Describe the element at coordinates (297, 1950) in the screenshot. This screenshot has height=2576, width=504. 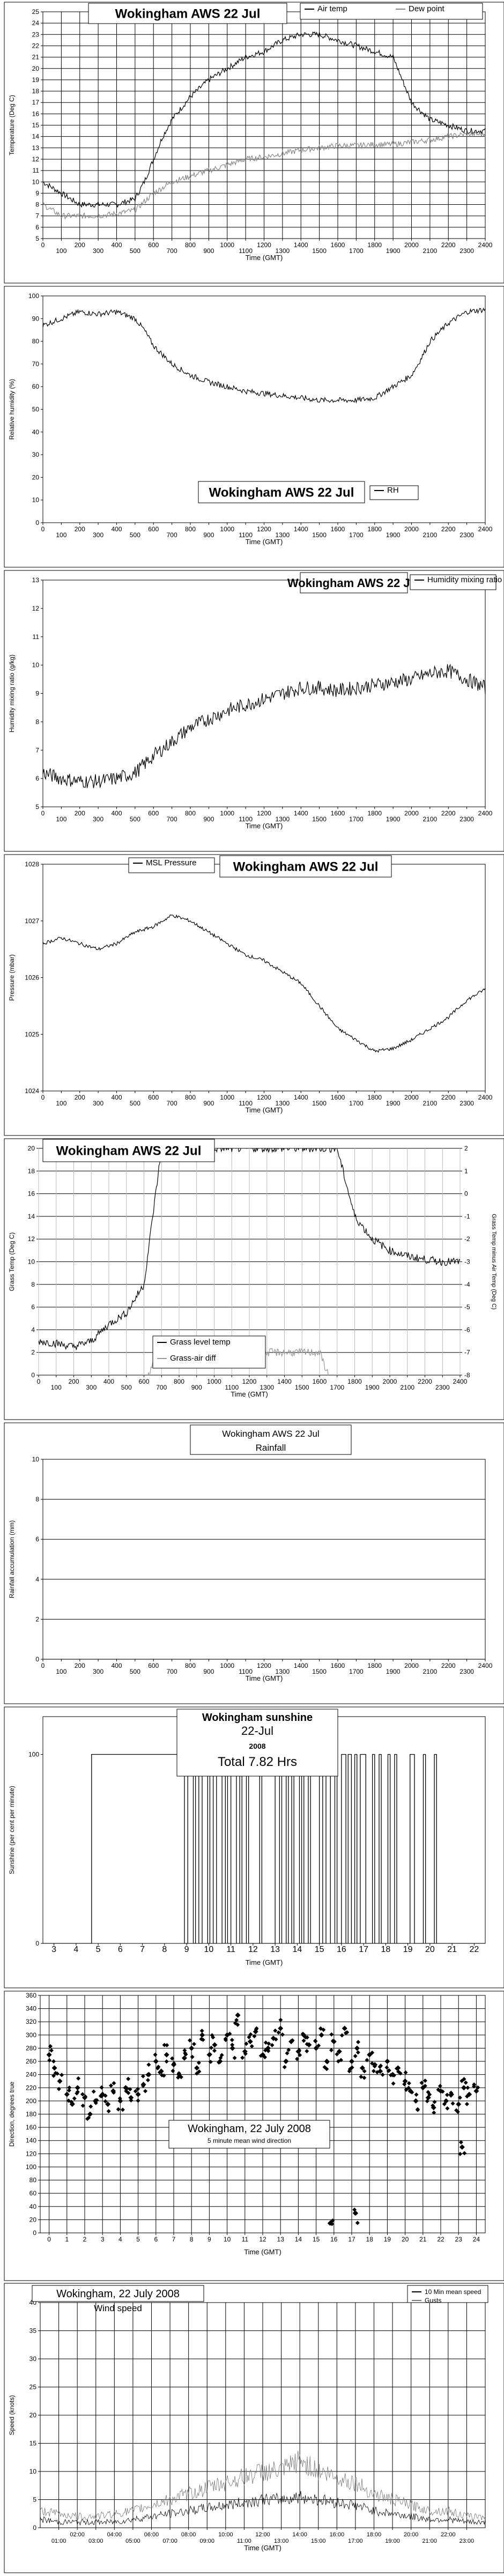
I see `x-tick-label: 14` at that location.